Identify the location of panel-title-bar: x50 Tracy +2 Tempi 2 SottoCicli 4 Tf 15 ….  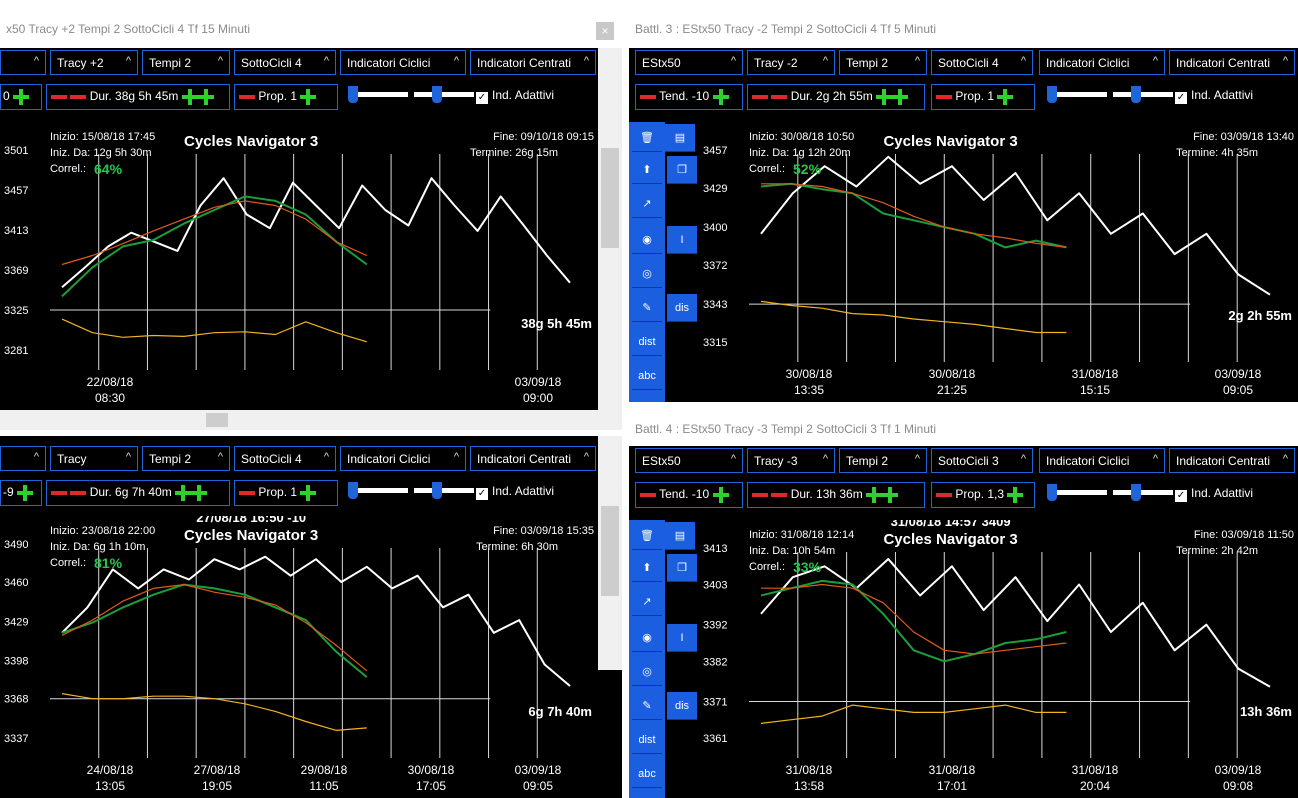
(311, 28).